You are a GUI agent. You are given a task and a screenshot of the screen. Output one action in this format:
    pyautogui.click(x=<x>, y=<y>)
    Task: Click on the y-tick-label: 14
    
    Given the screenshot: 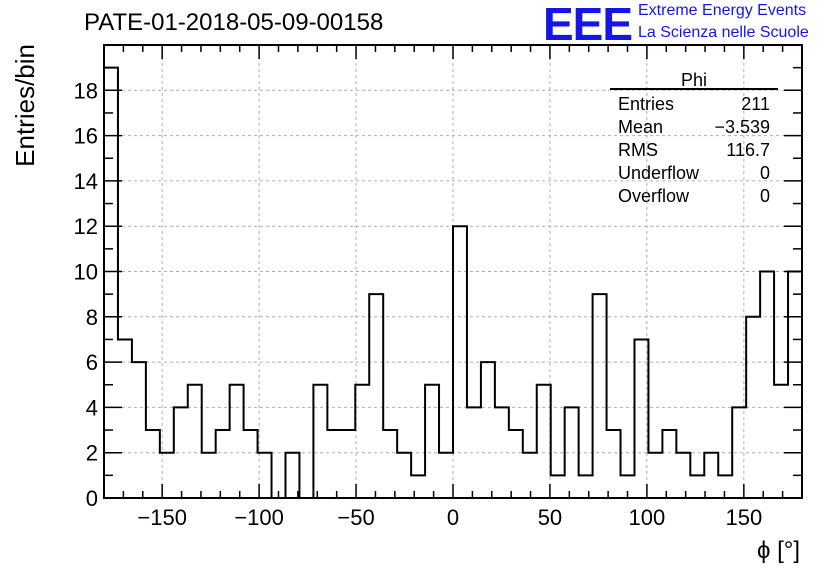 What is the action you would take?
    pyautogui.click(x=86, y=181)
    